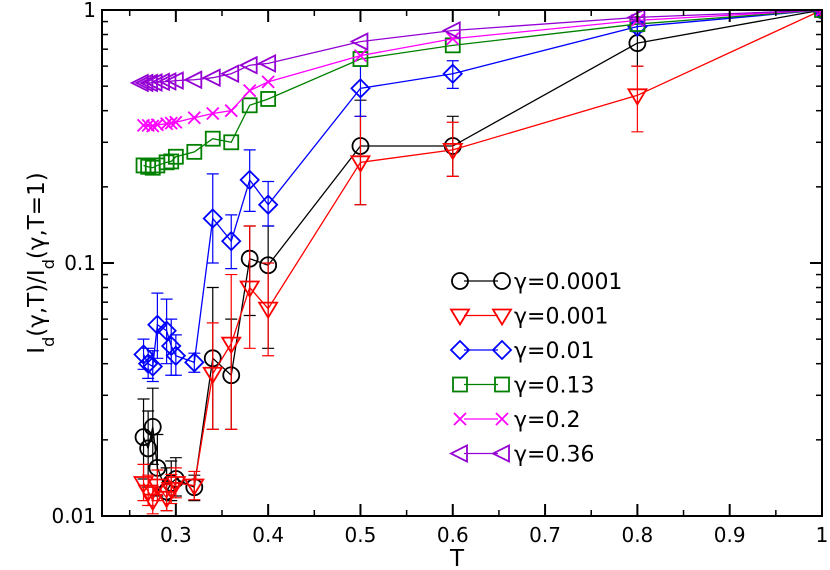 The image size is (830, 570). I want to click on x-tick-label: 0.3, so click(176, 535).